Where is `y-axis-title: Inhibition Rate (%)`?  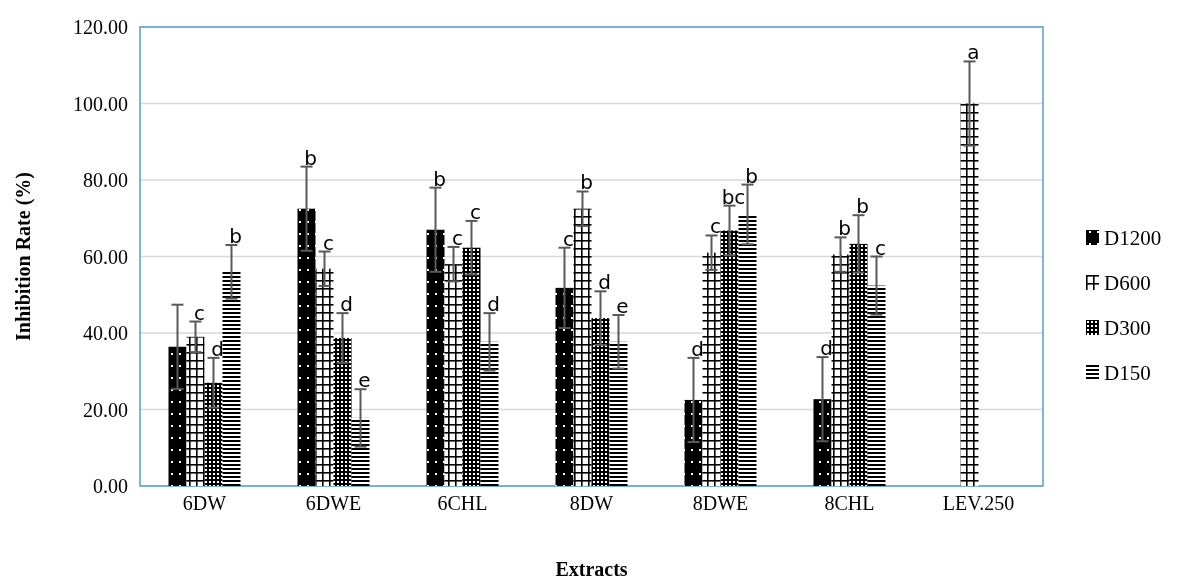
y-axis-title: Inhibition Rate (%) is located at coordinates (23, 256).